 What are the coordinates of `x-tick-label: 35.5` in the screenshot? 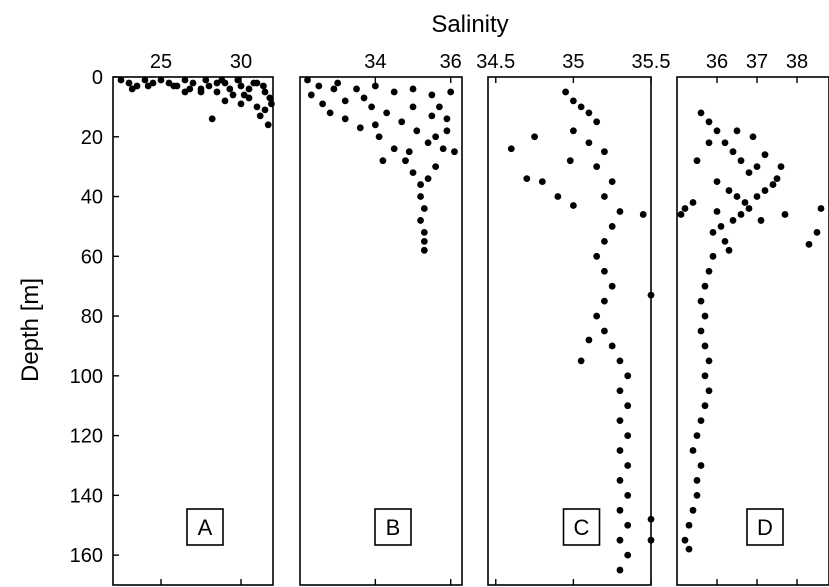 It's located at (651, 62).